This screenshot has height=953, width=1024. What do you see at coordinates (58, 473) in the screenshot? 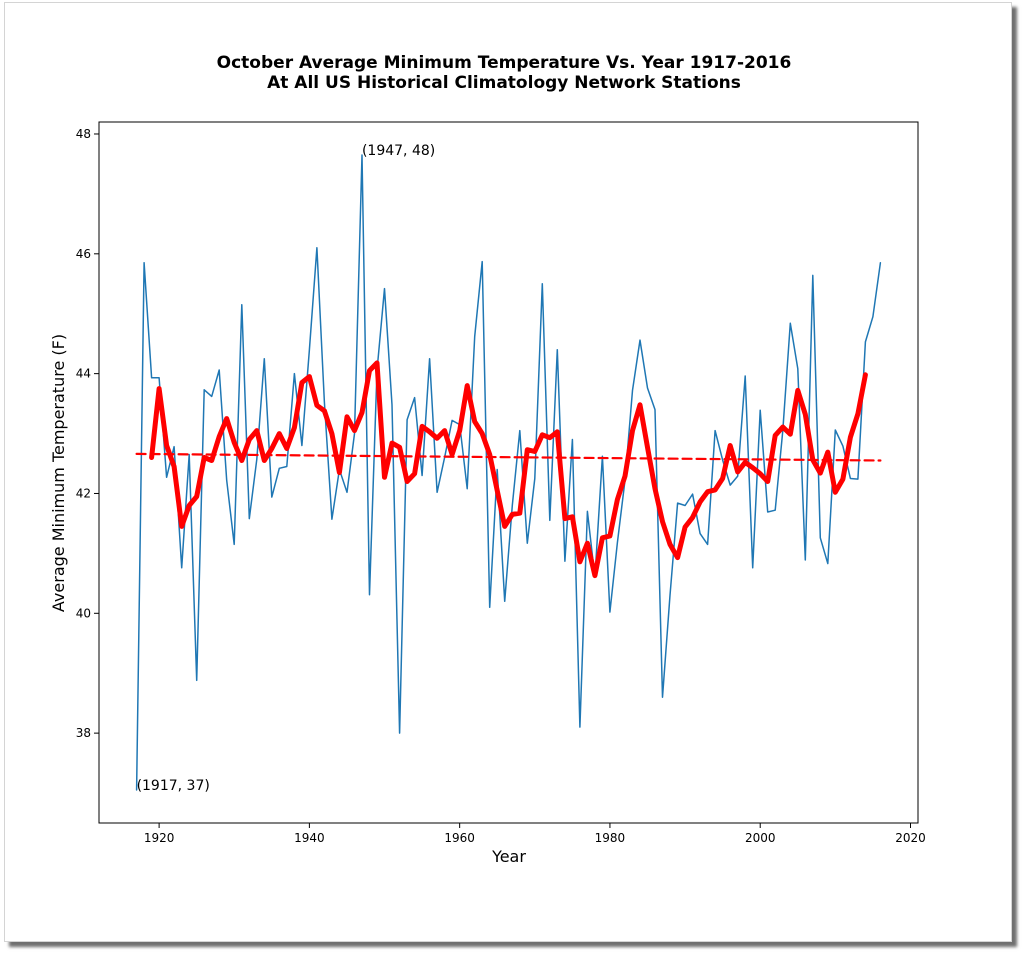
I see `y-axis-label: Average Minimum Temperature (F)` at bounding box center [58, 473].